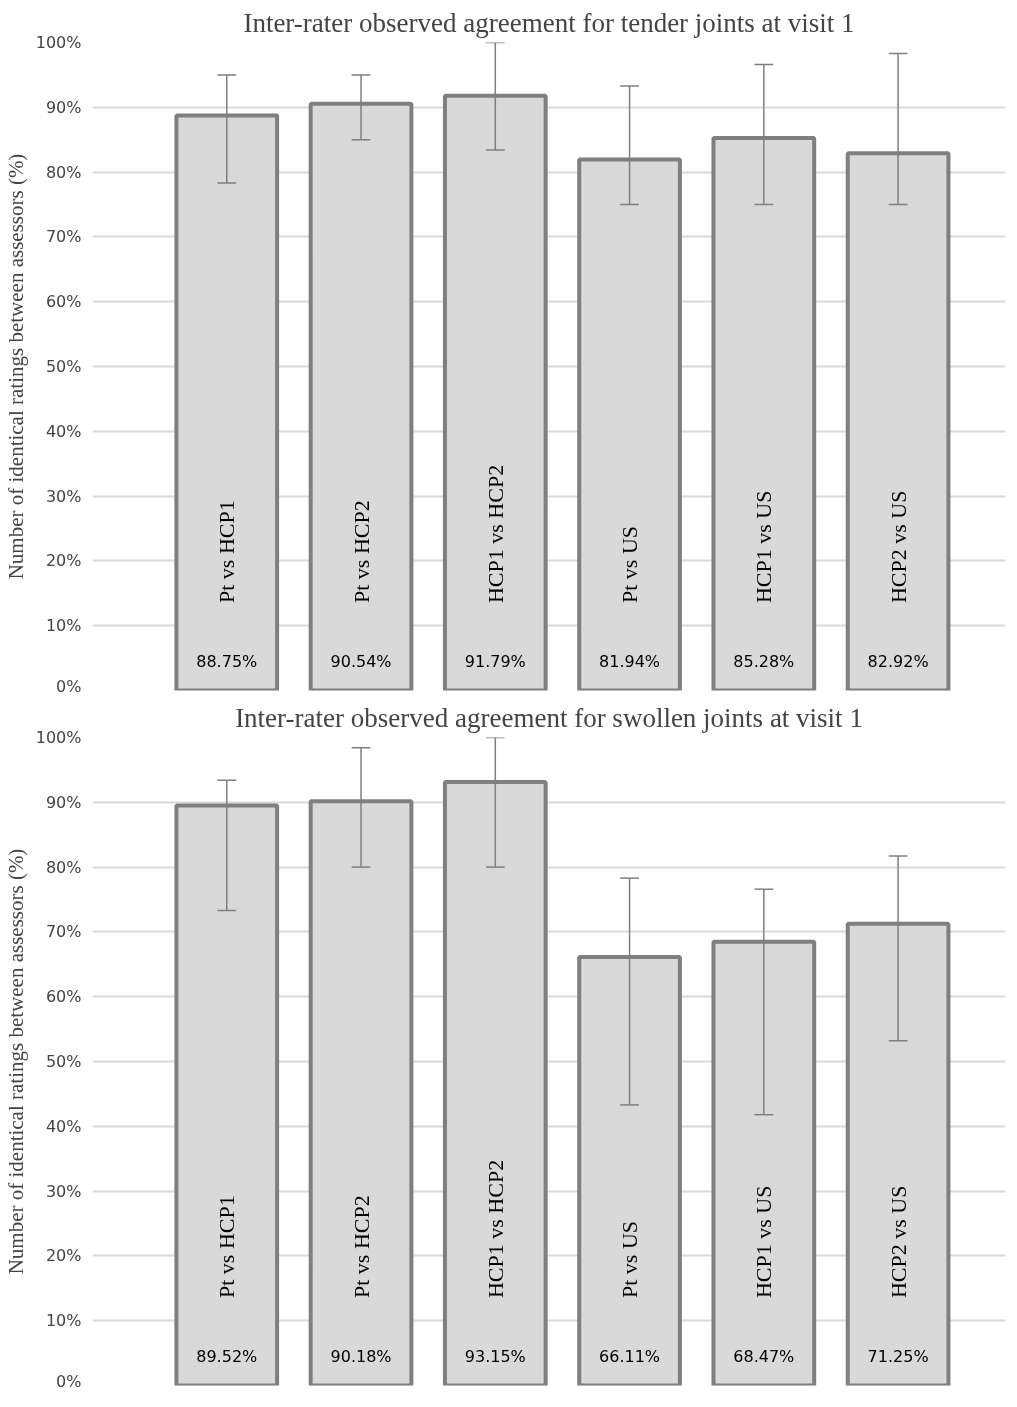  Describe the element at coordinates (764, 661) in the screenshot. I see `data-label: 85.28%` at that location.